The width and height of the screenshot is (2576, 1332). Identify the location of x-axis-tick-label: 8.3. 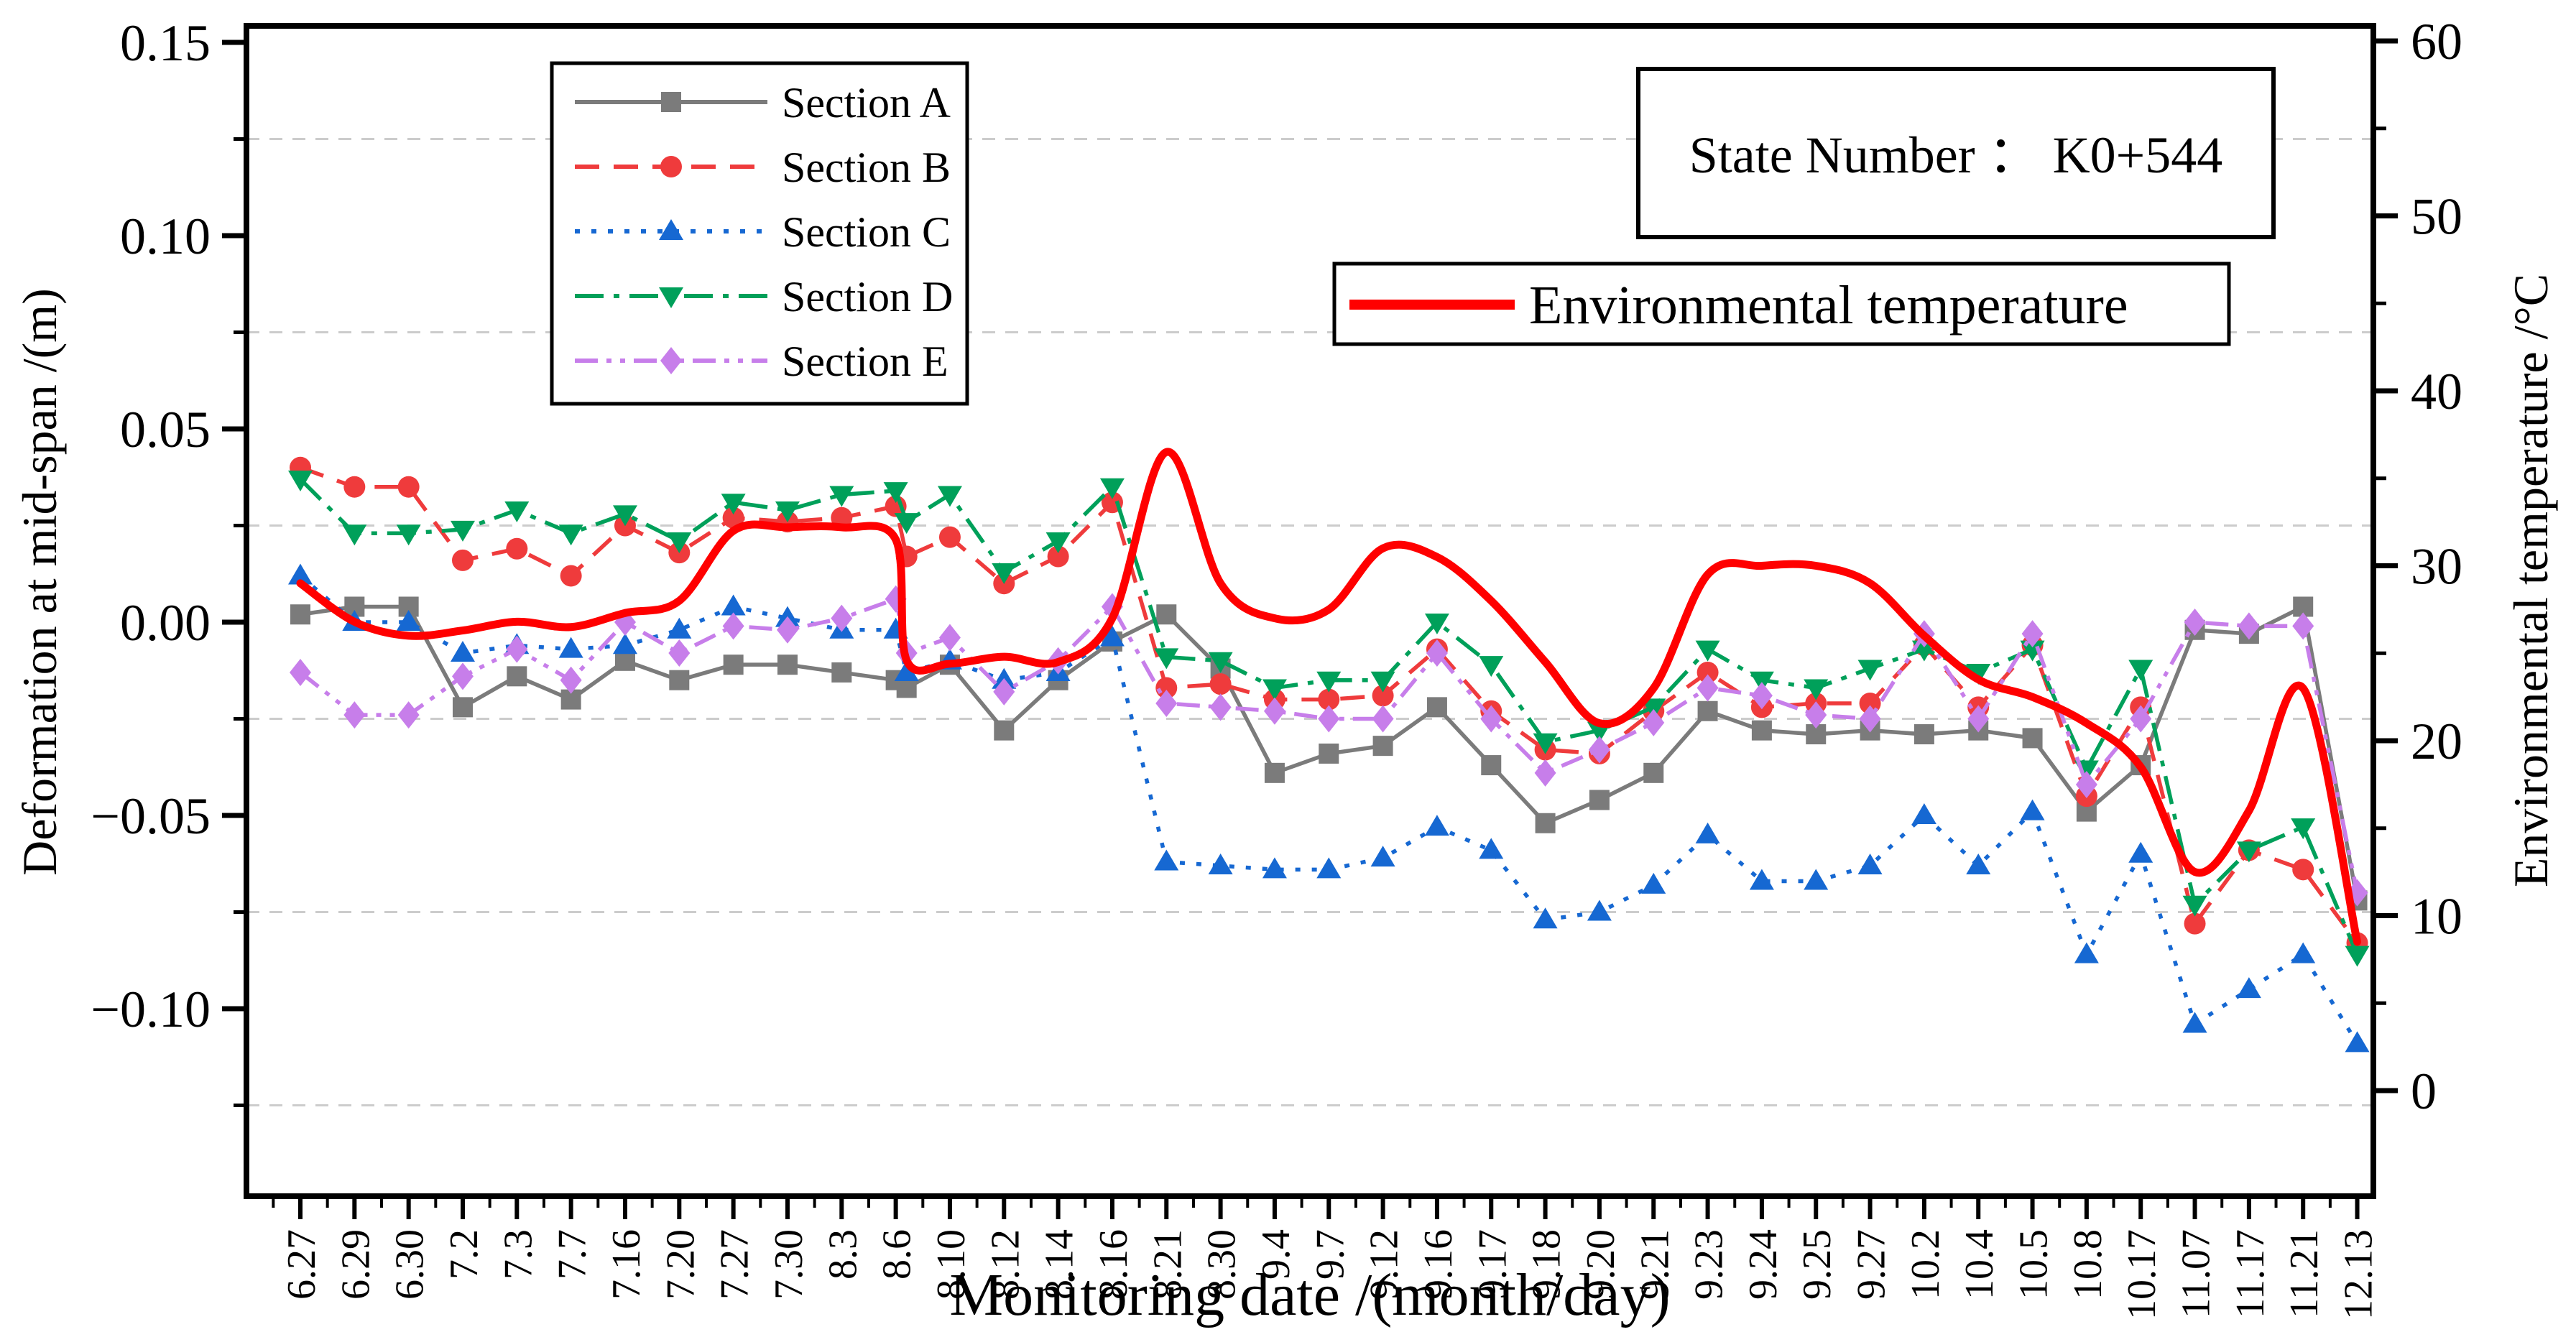
(843, 1254).